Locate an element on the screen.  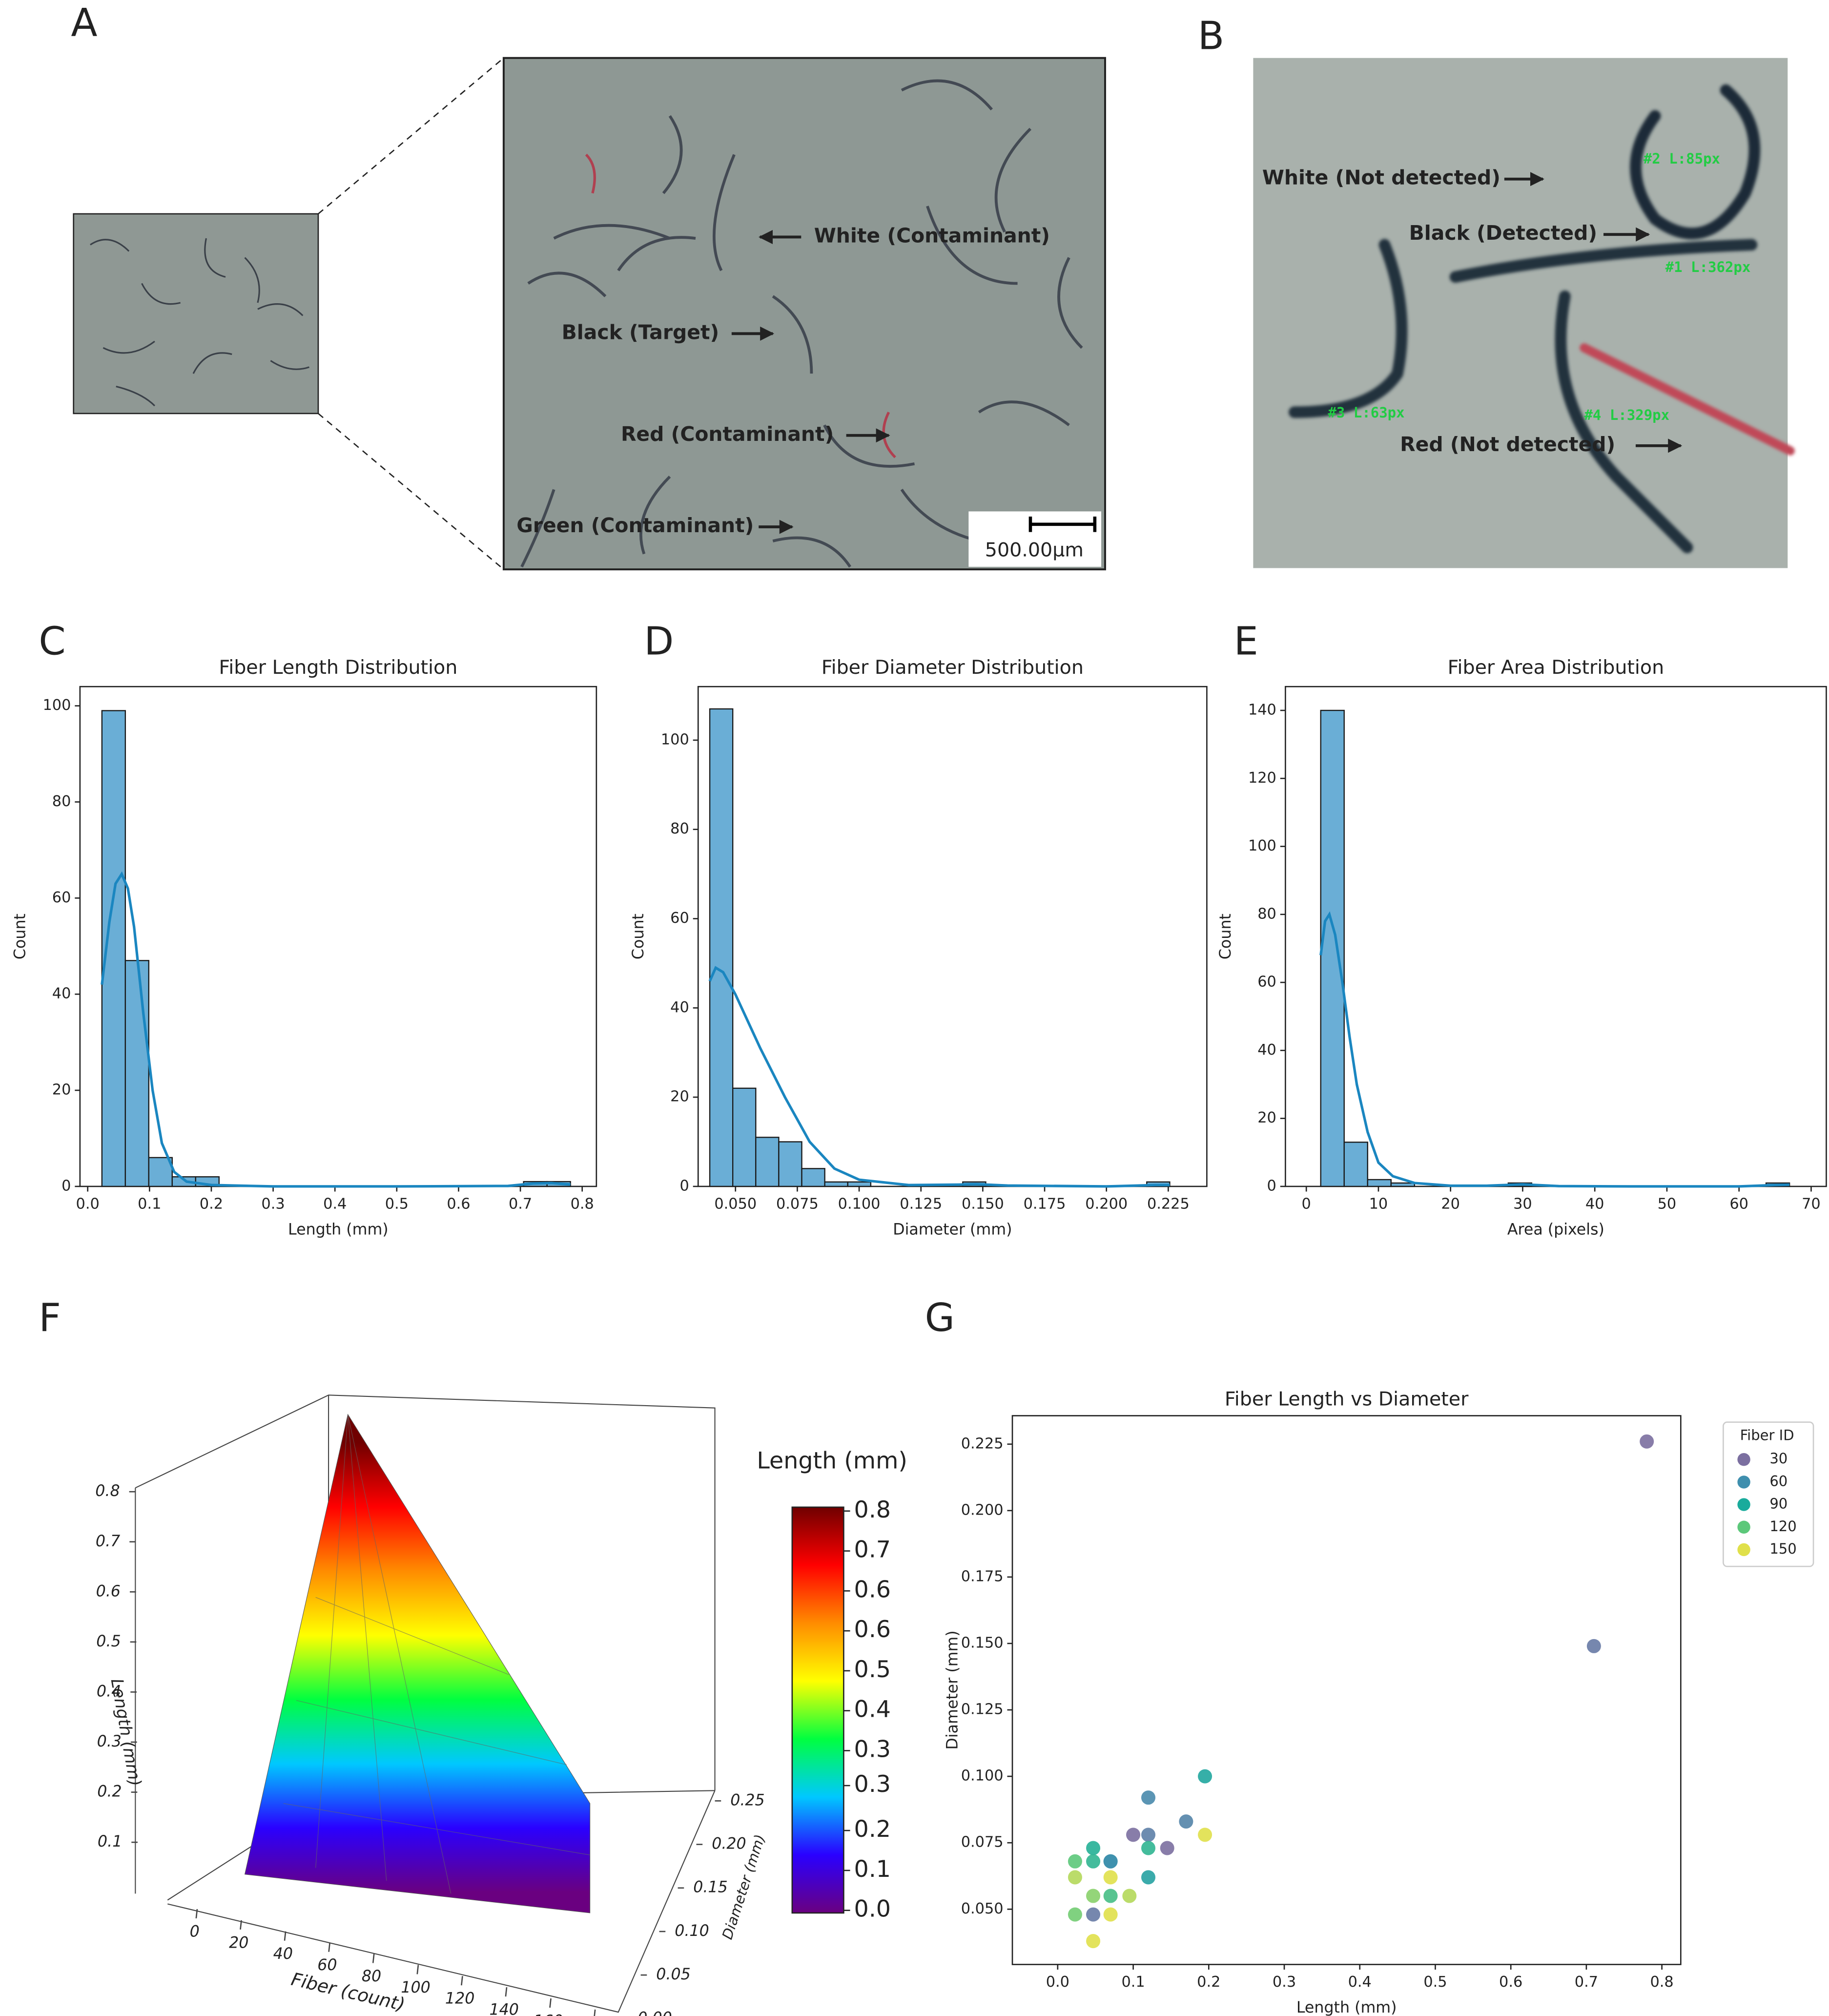
legend-label: 120 is located at coordinates (1782, 1526).